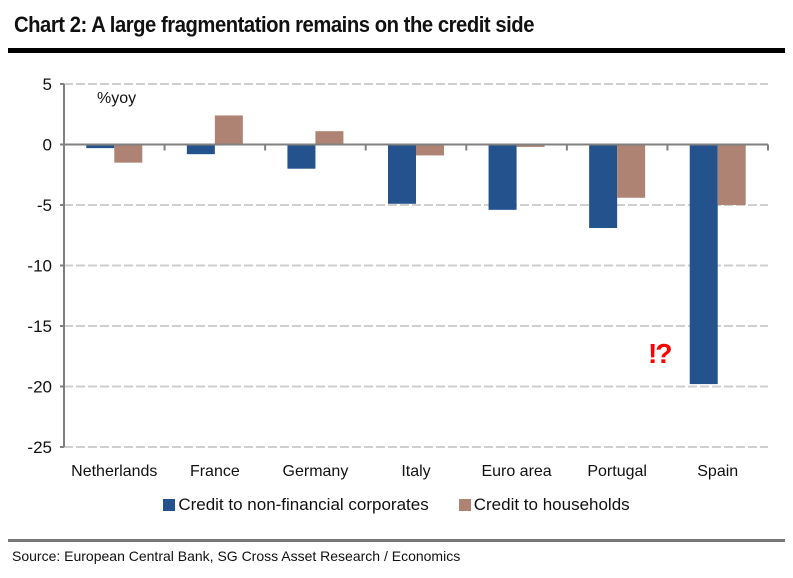 The width and height of the screenshot is (793, 578). What do you see at coordinates (44, 205) in the screenshot?
I see `y-tick-label: -5` at bounding box center [44, 205].